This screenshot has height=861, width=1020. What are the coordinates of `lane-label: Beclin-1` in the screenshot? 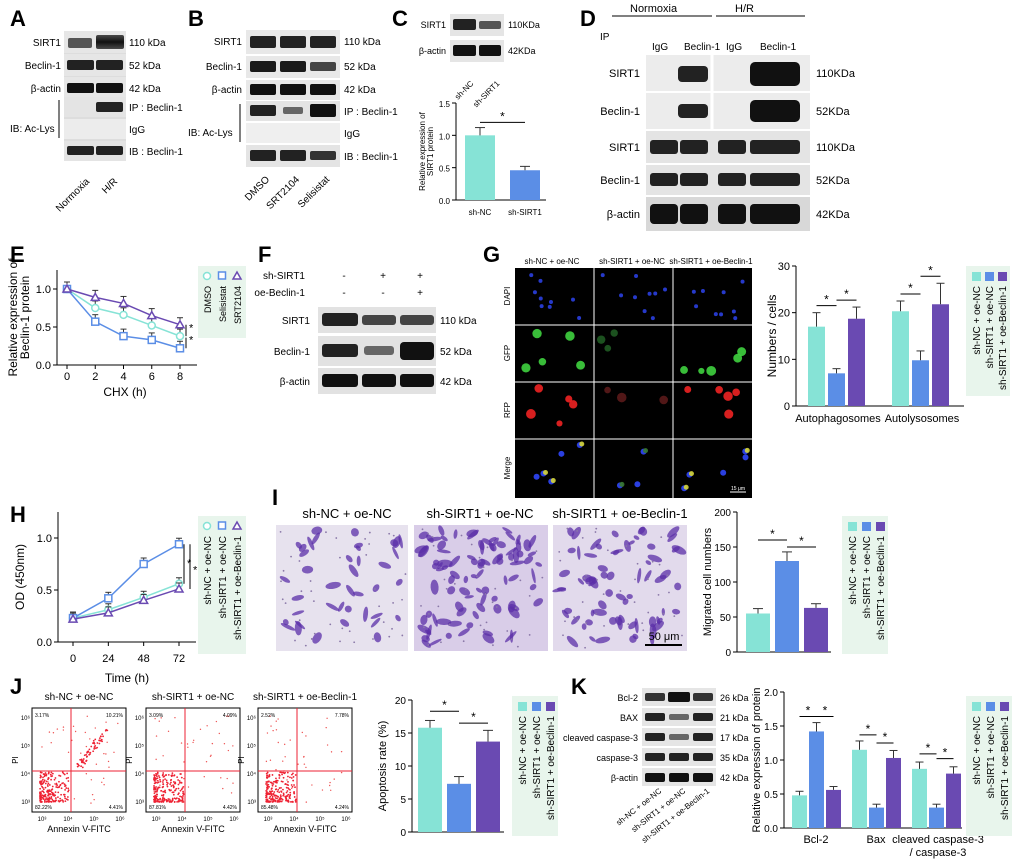 It's located at (778, 47).